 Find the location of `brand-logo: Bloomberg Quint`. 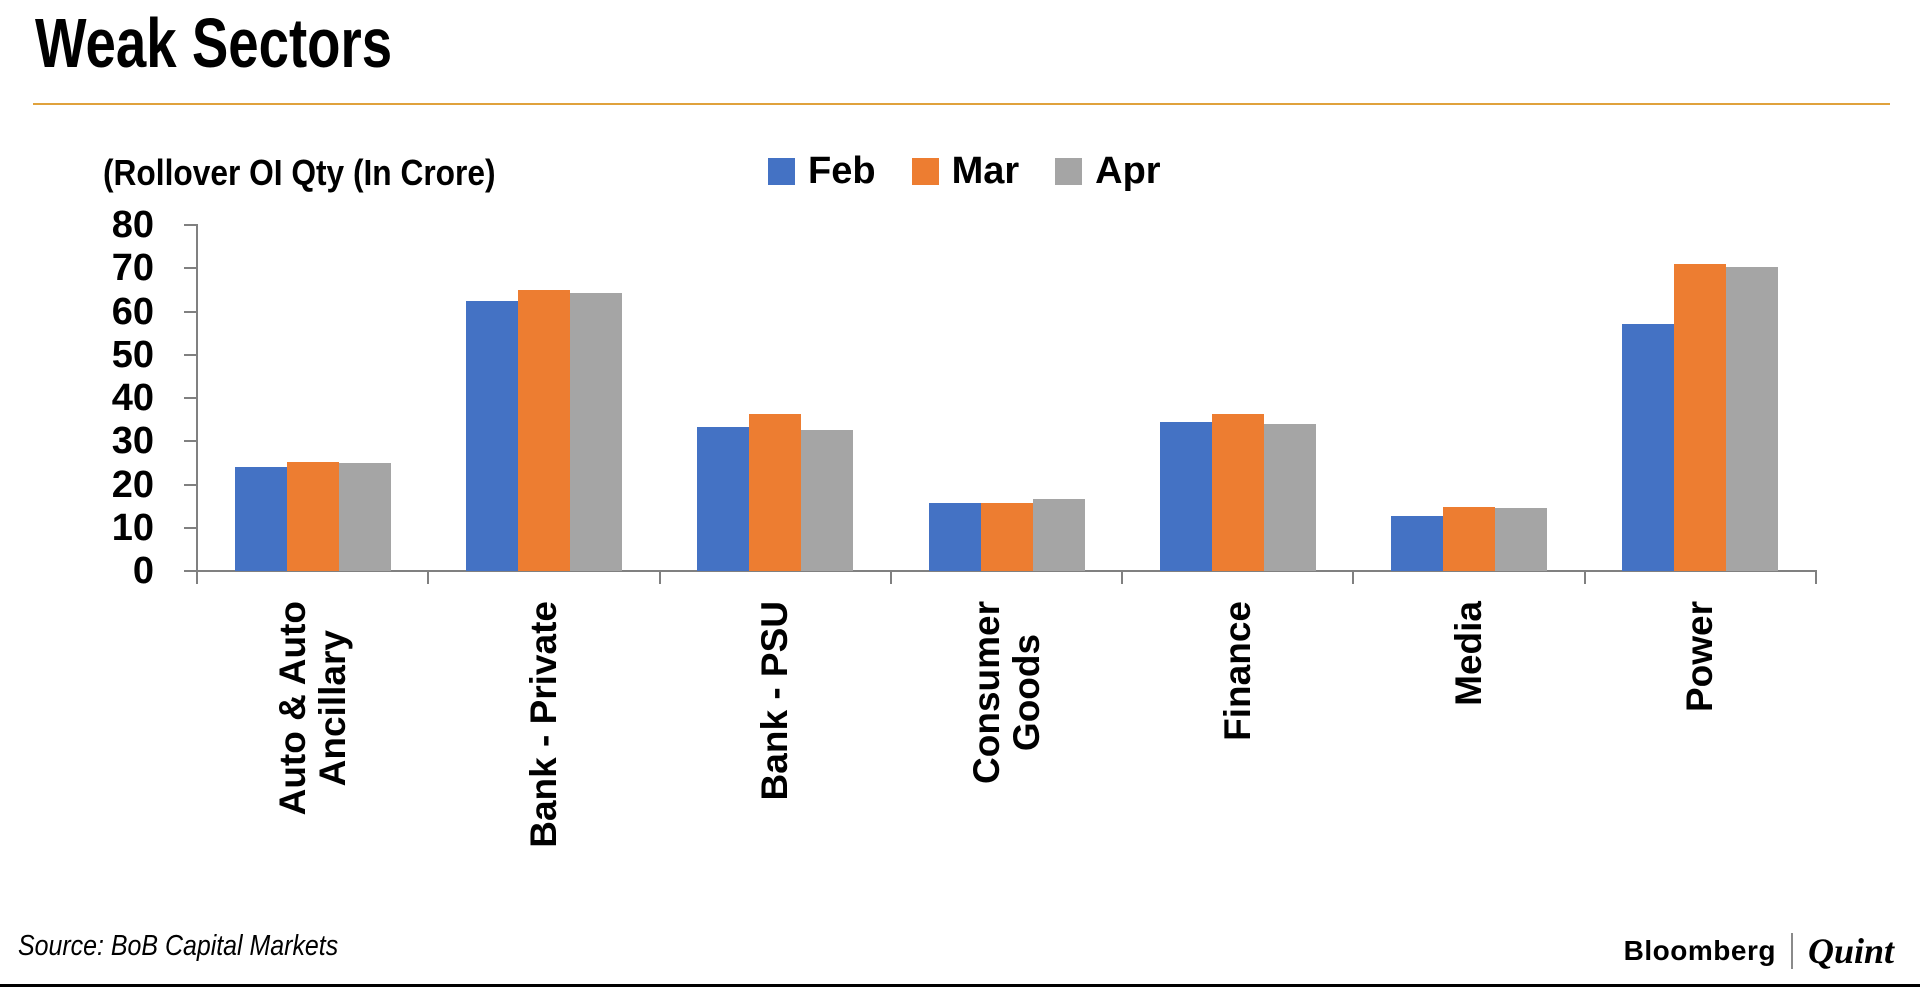

brand-logo: Bloomberg Quint is located at coordinates (1759, 951).